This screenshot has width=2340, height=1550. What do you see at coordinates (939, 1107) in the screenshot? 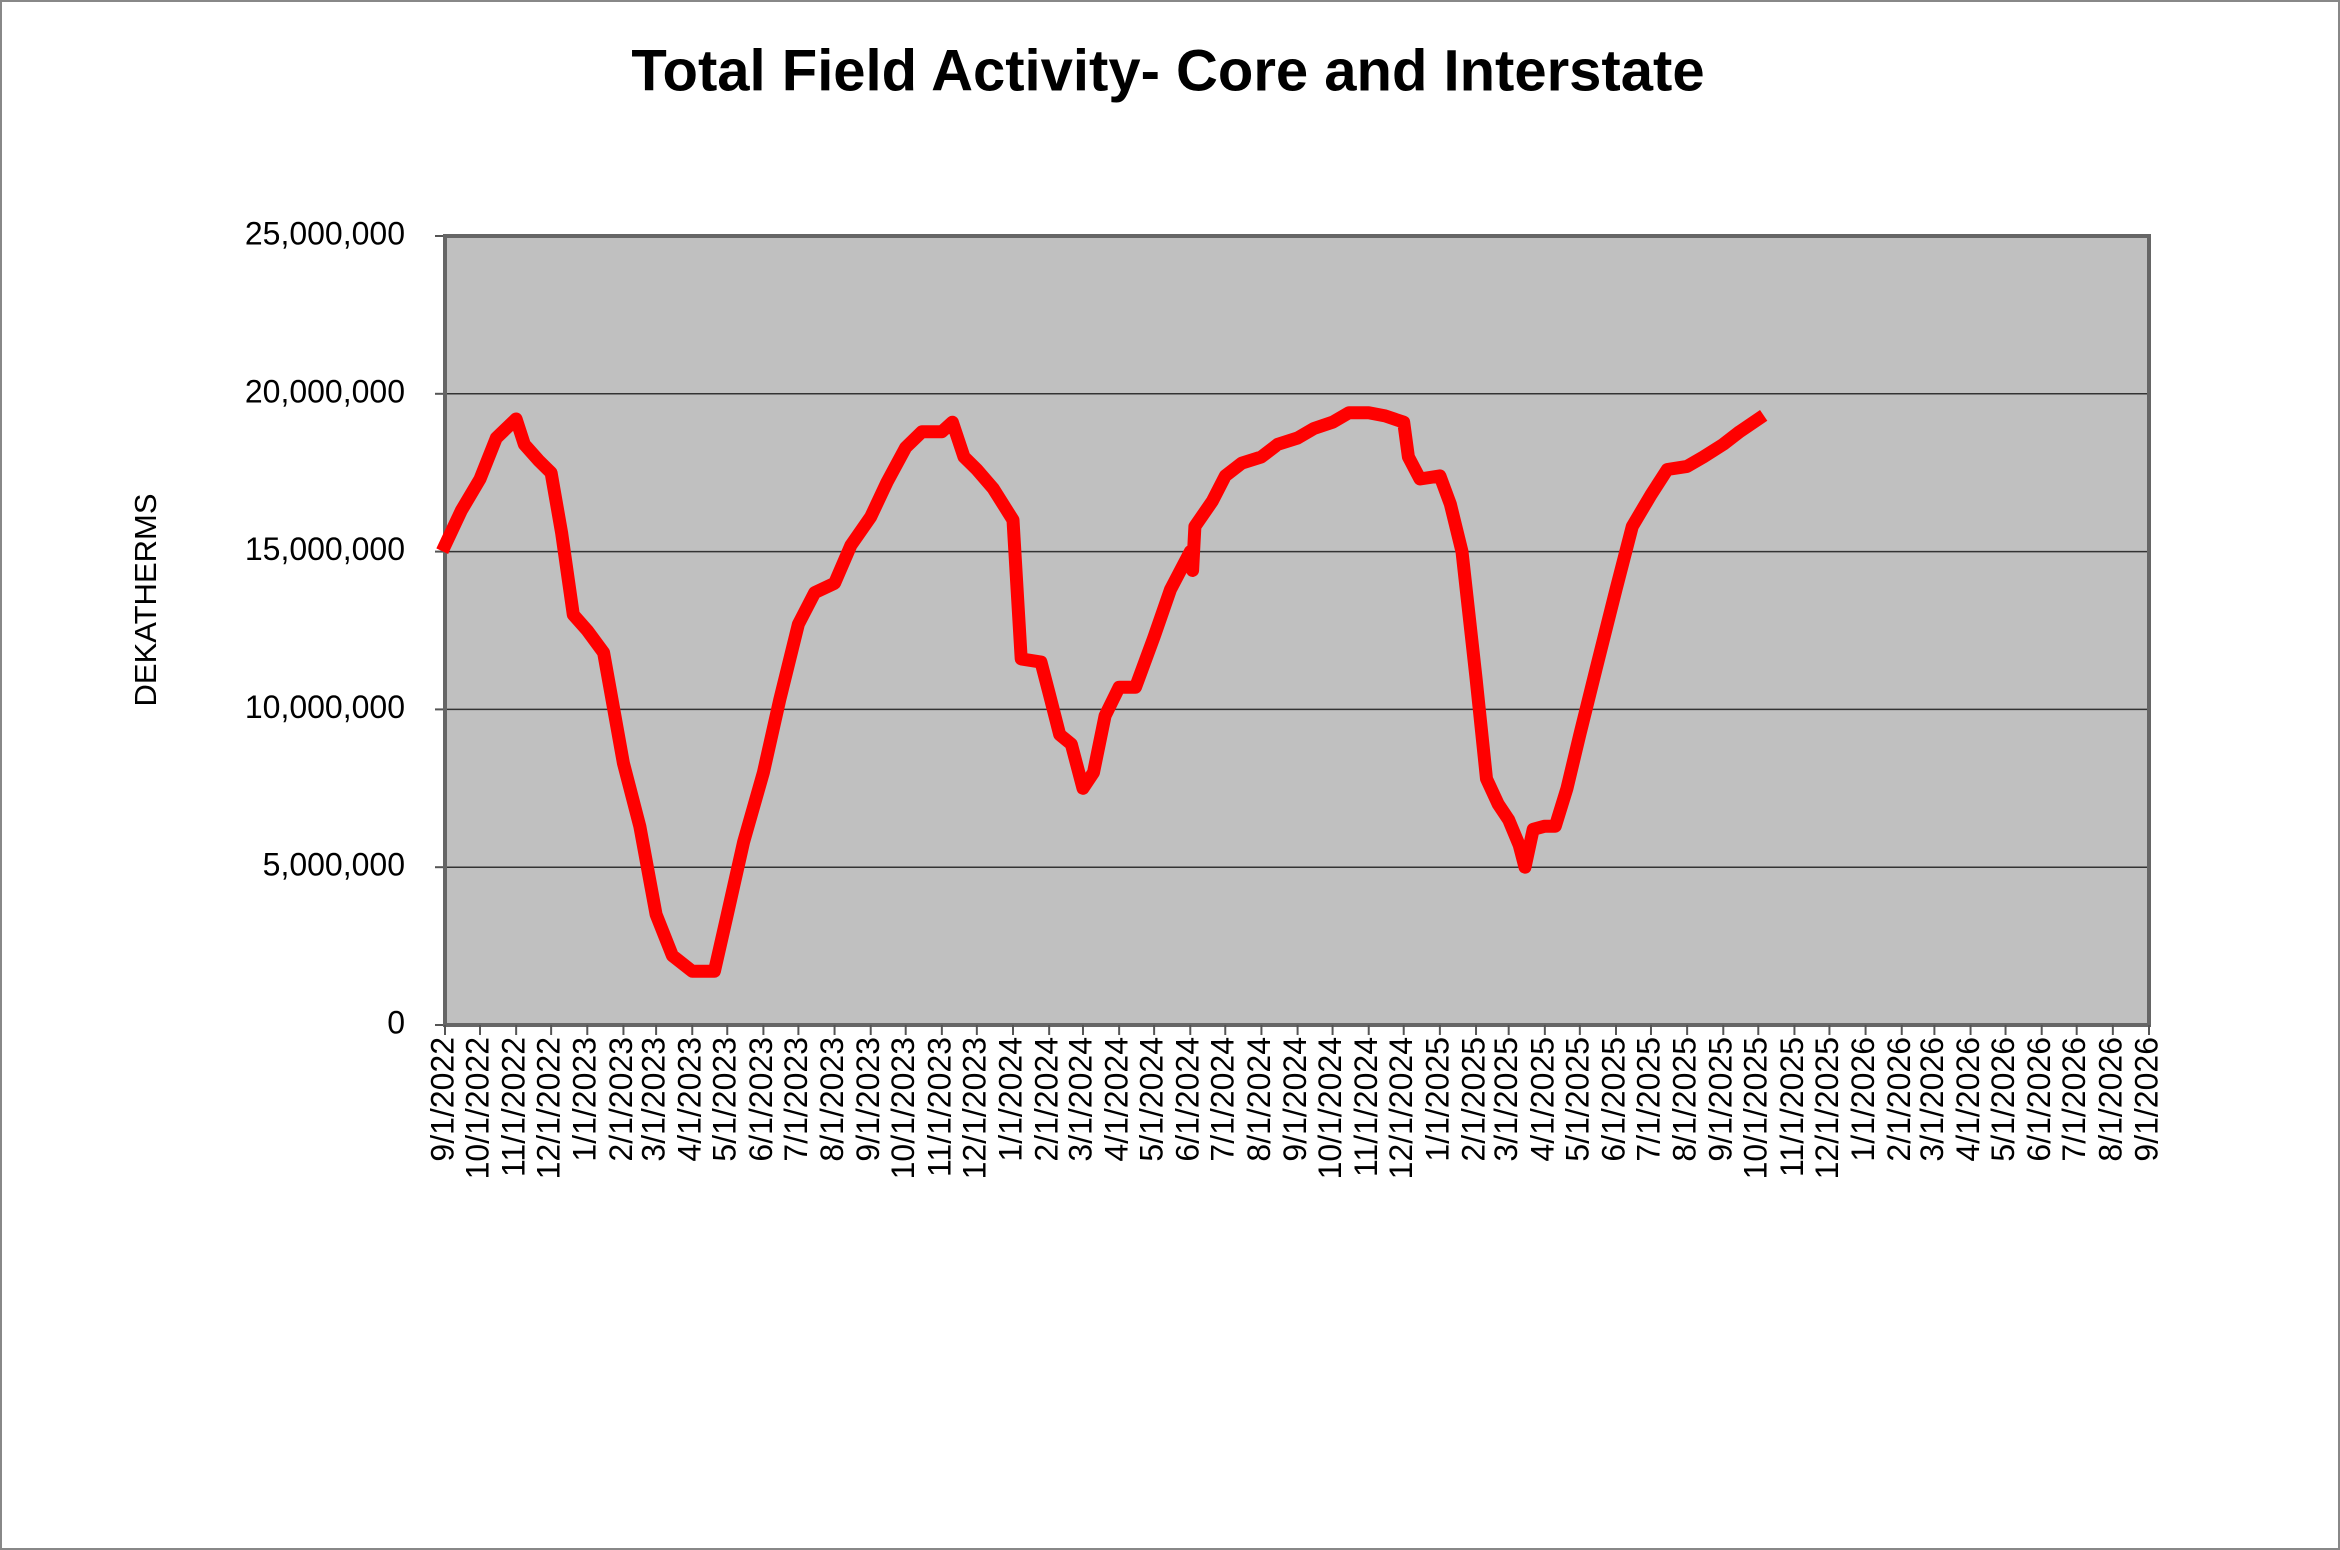
I see `x-tick-label: 11/1/2023` at bounding box center [939, 1107].